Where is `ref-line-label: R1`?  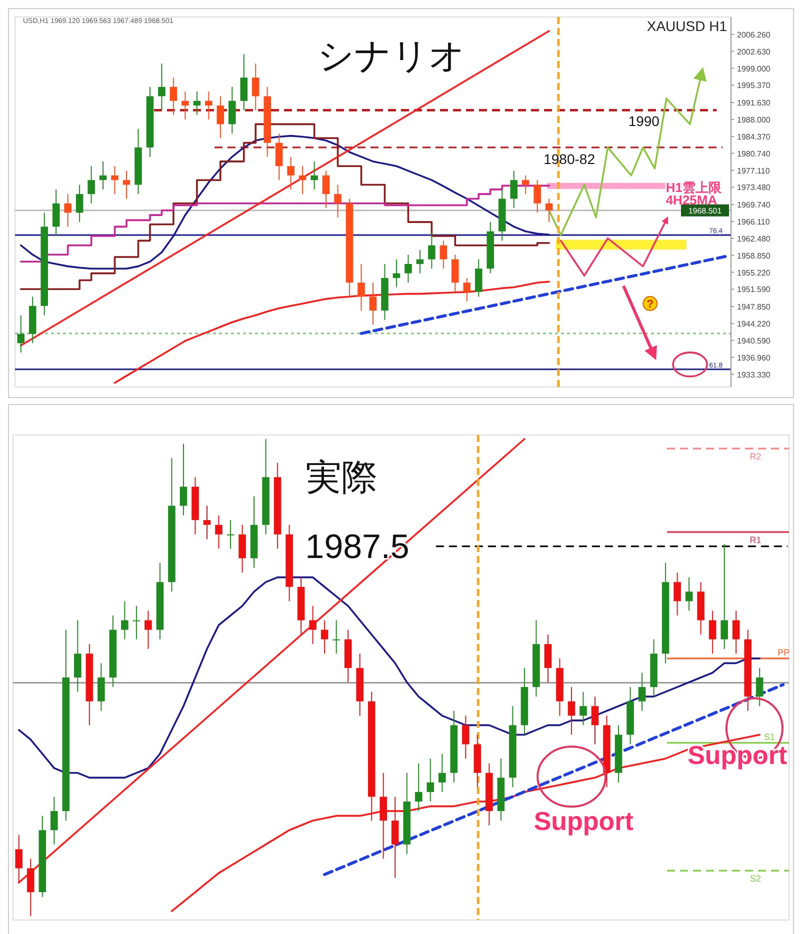
ref-line-label: R1 is located at coordinates (756, 540).